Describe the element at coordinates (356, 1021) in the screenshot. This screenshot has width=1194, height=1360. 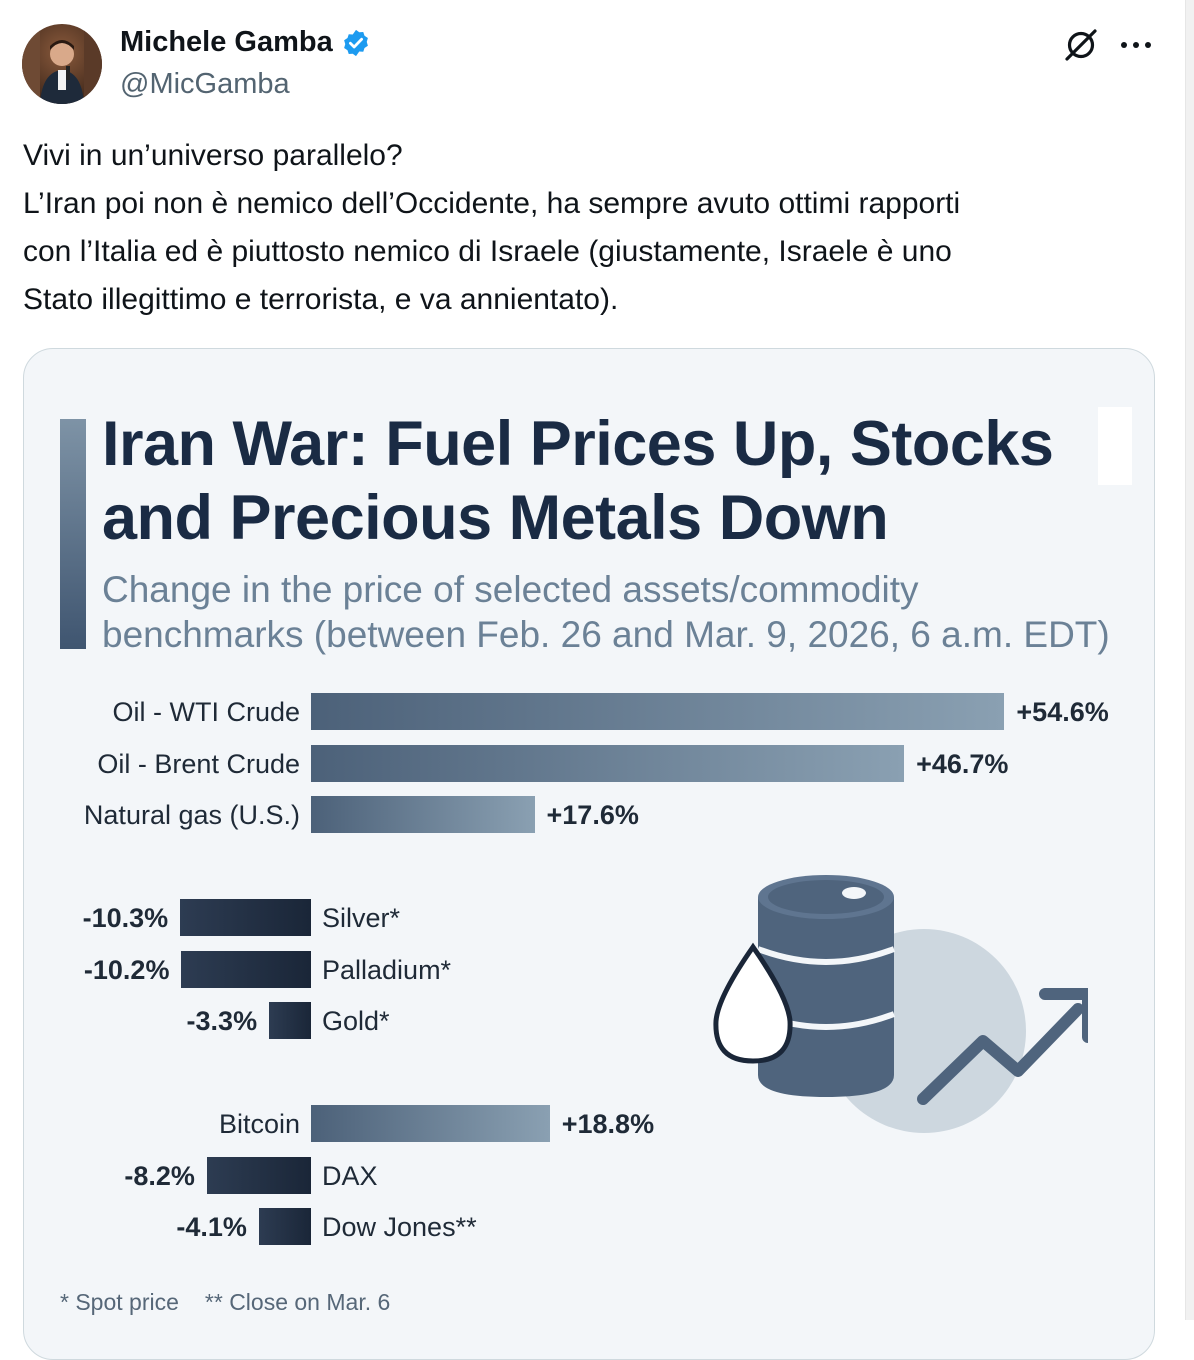
I see `category-label: Gold*` at that location.